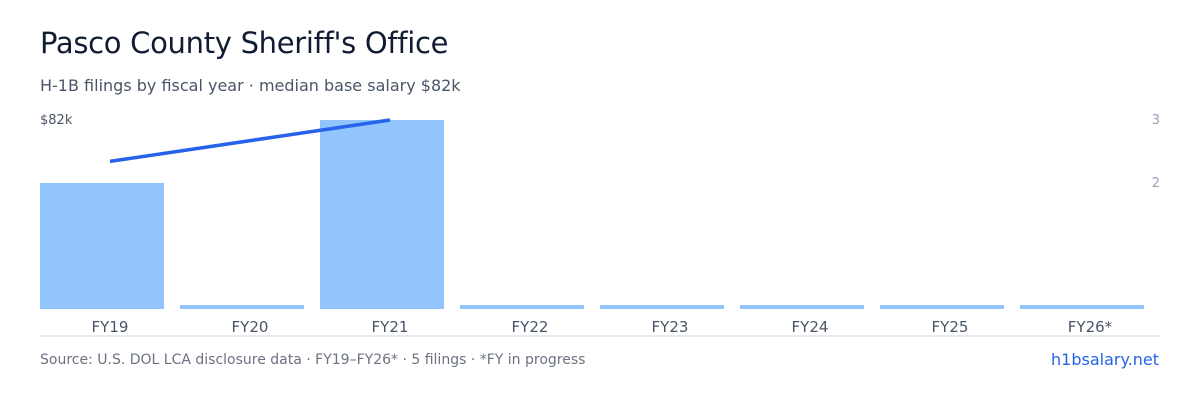 The width and height of the screenshot is (1200, 400). What do you see at coordinates (530, 327) in the screenshot?
I see `x-tick-label: FY22` at bounding box center [530, 327].